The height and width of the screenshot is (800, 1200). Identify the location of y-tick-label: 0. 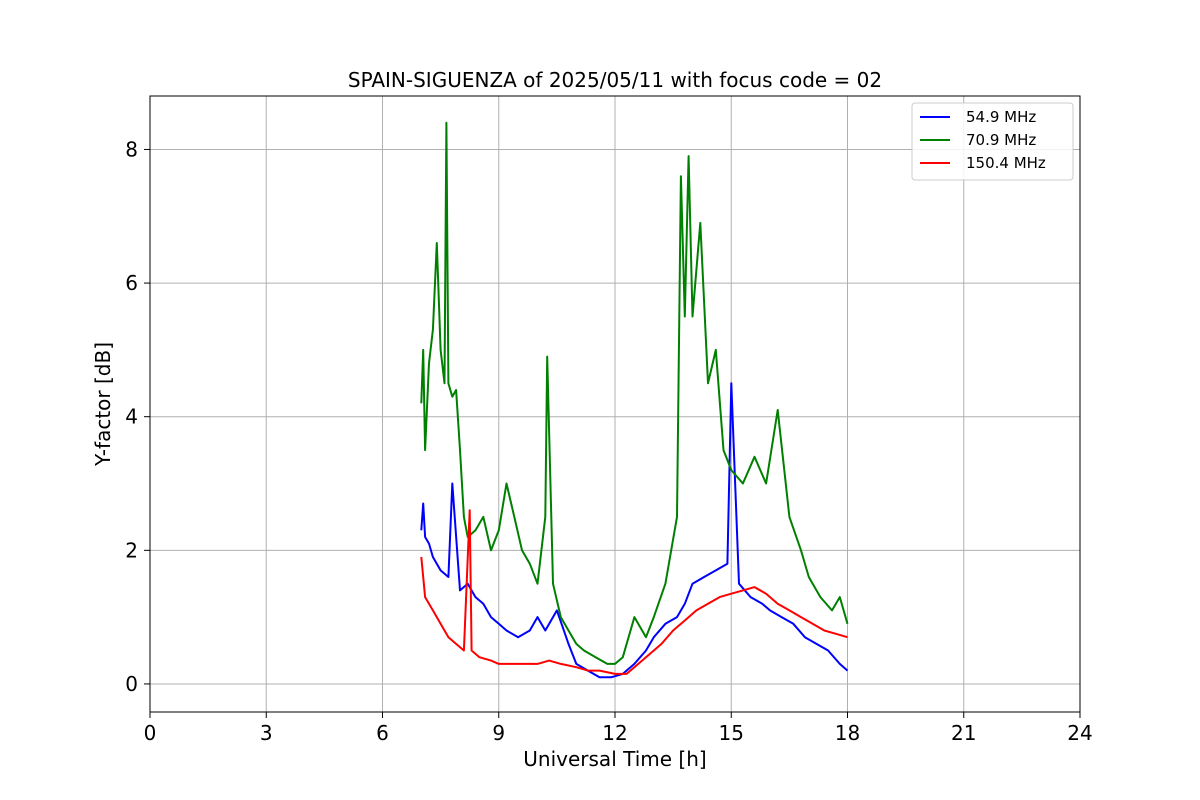
(131, 684).